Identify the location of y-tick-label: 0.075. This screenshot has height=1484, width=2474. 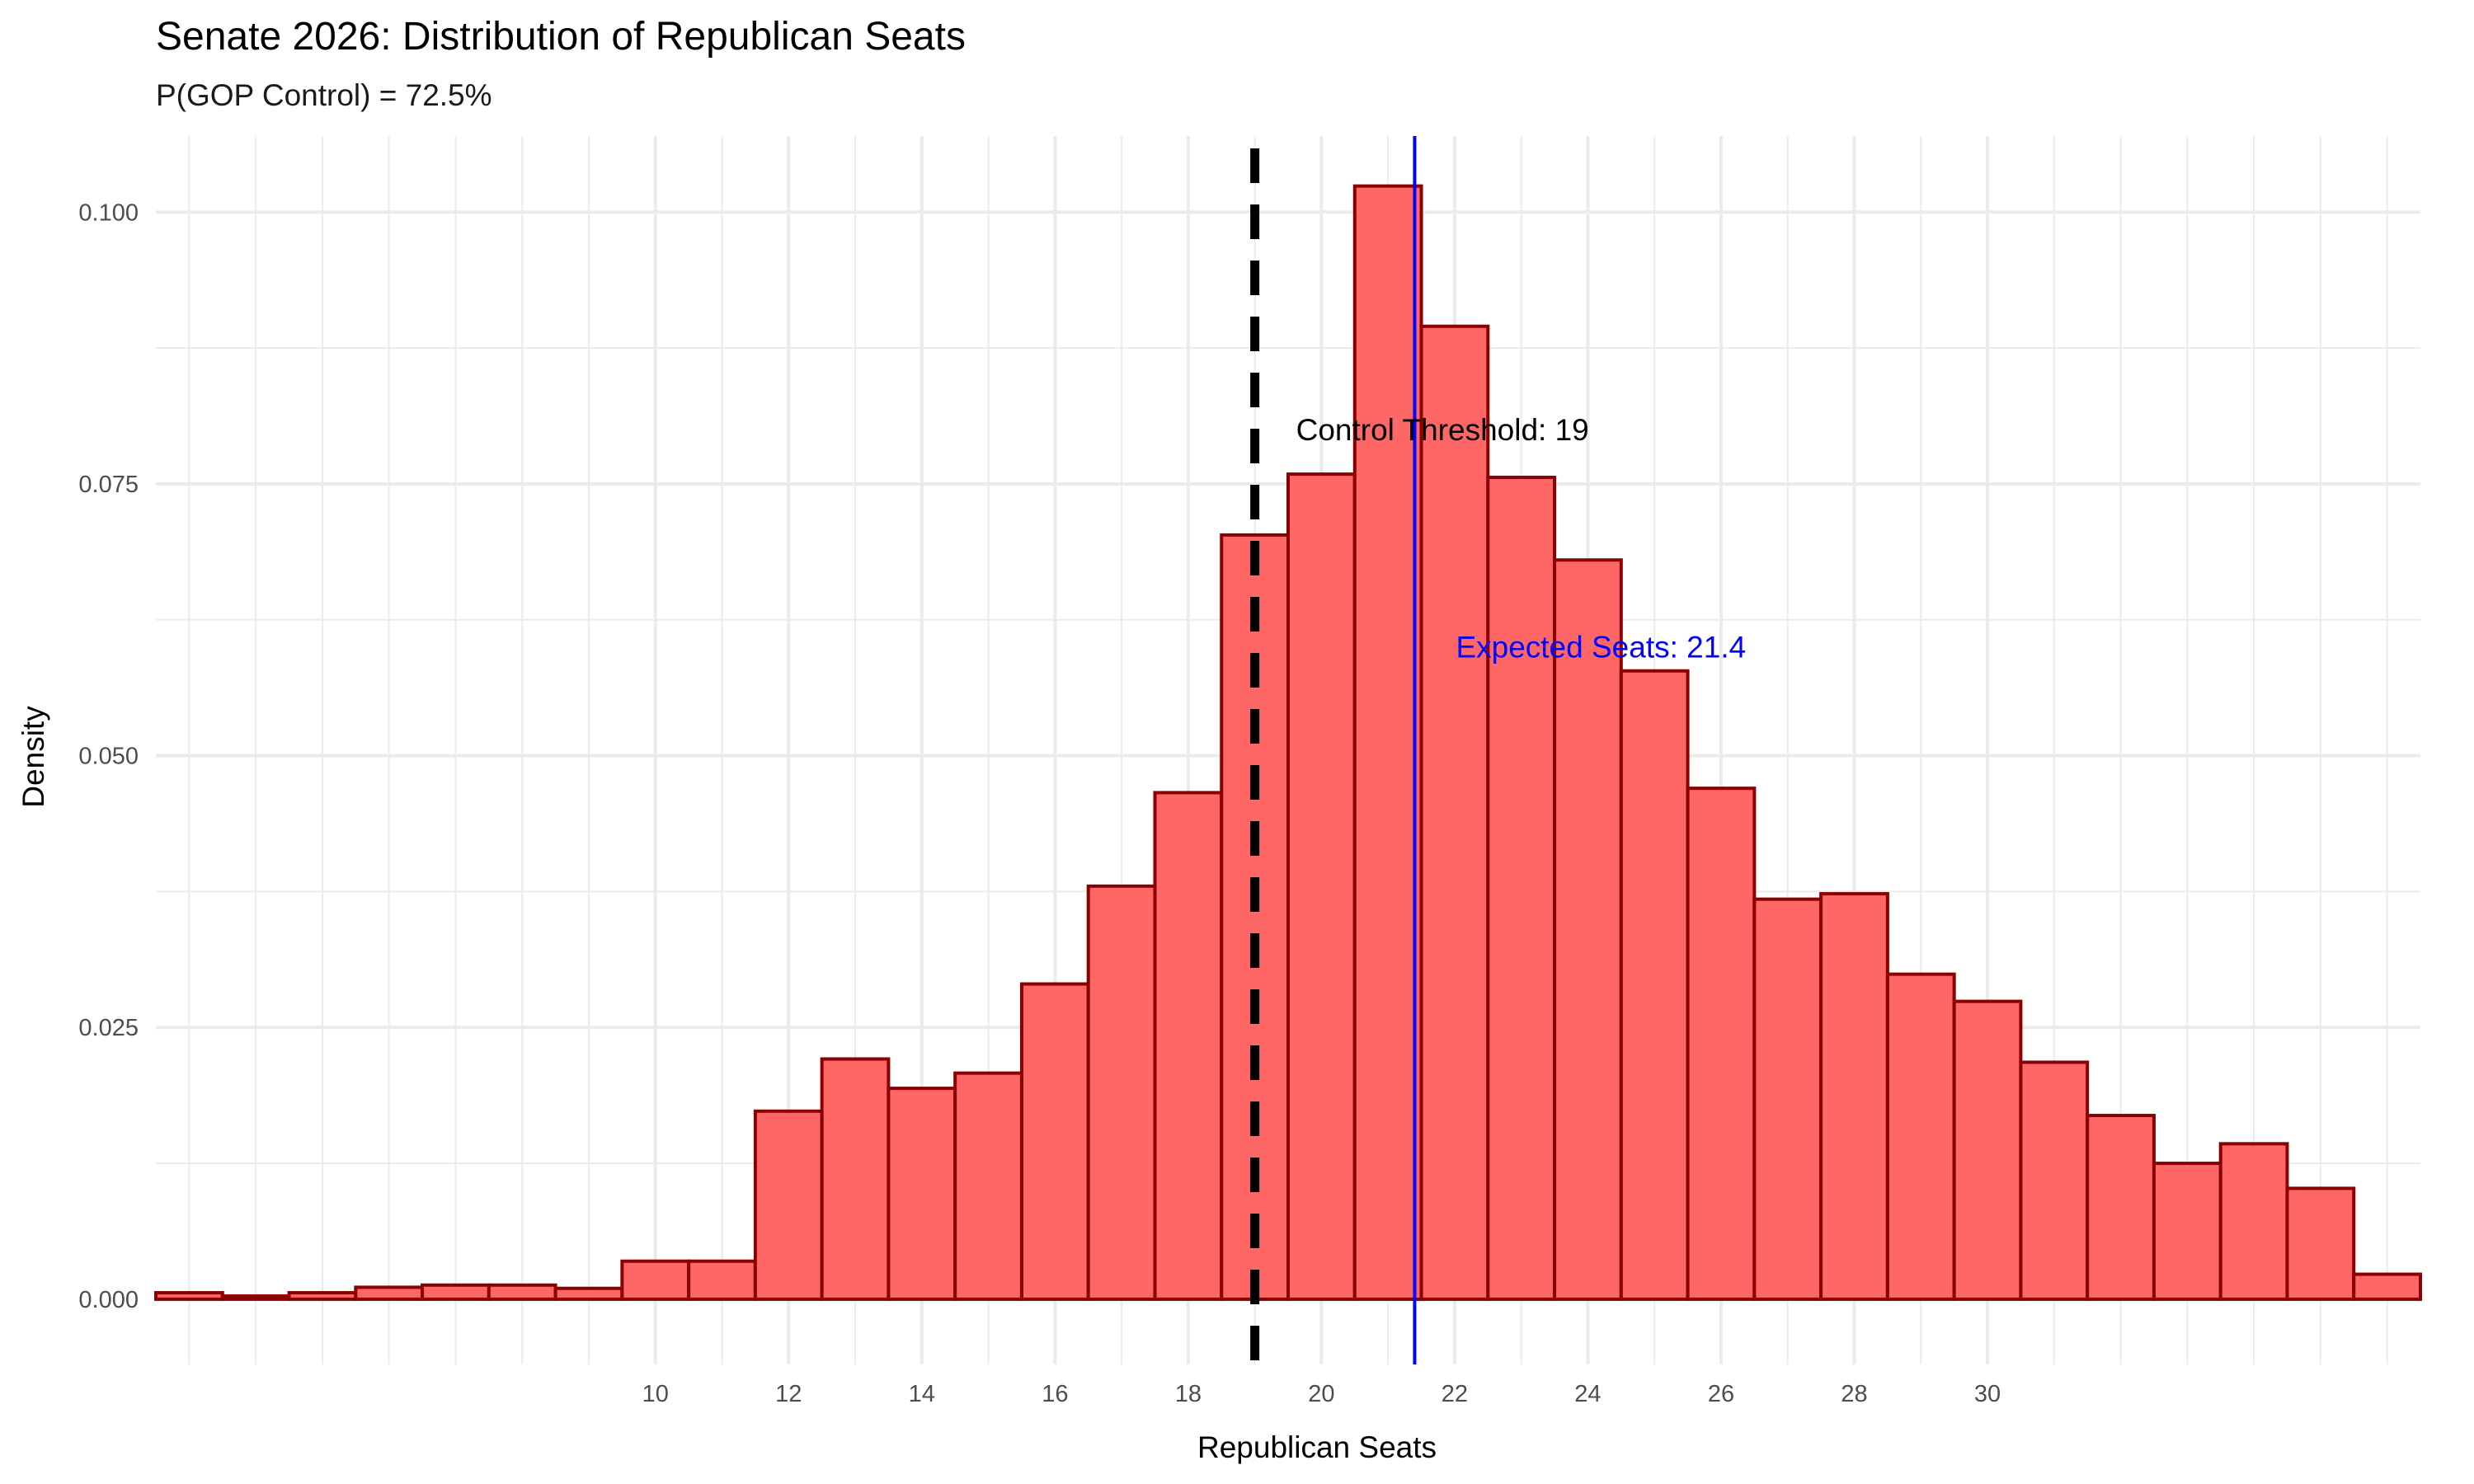
(108, 485).